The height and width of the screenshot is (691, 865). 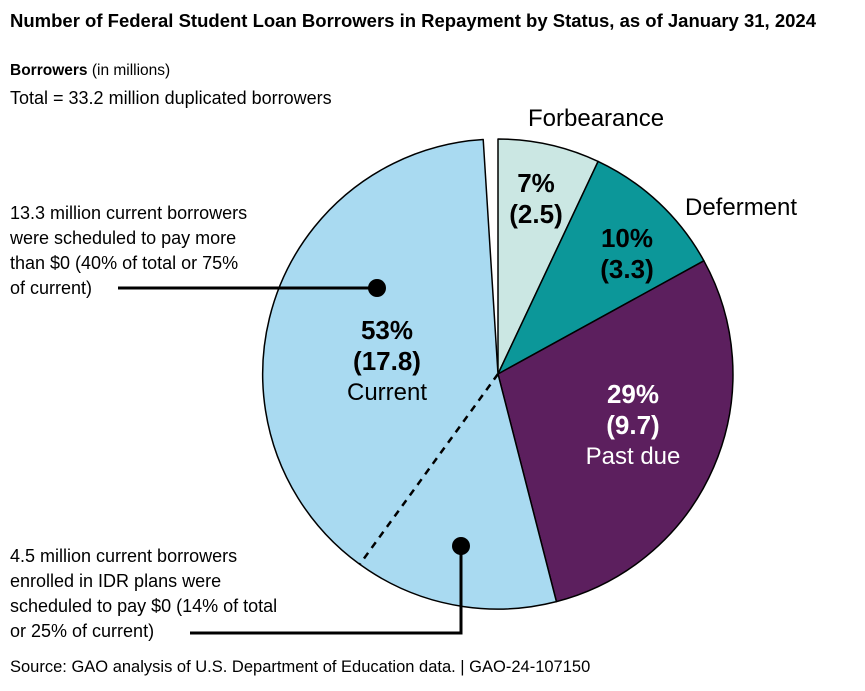 I want to click on leader-dot-pay-zero, so click(x=461, y=546).